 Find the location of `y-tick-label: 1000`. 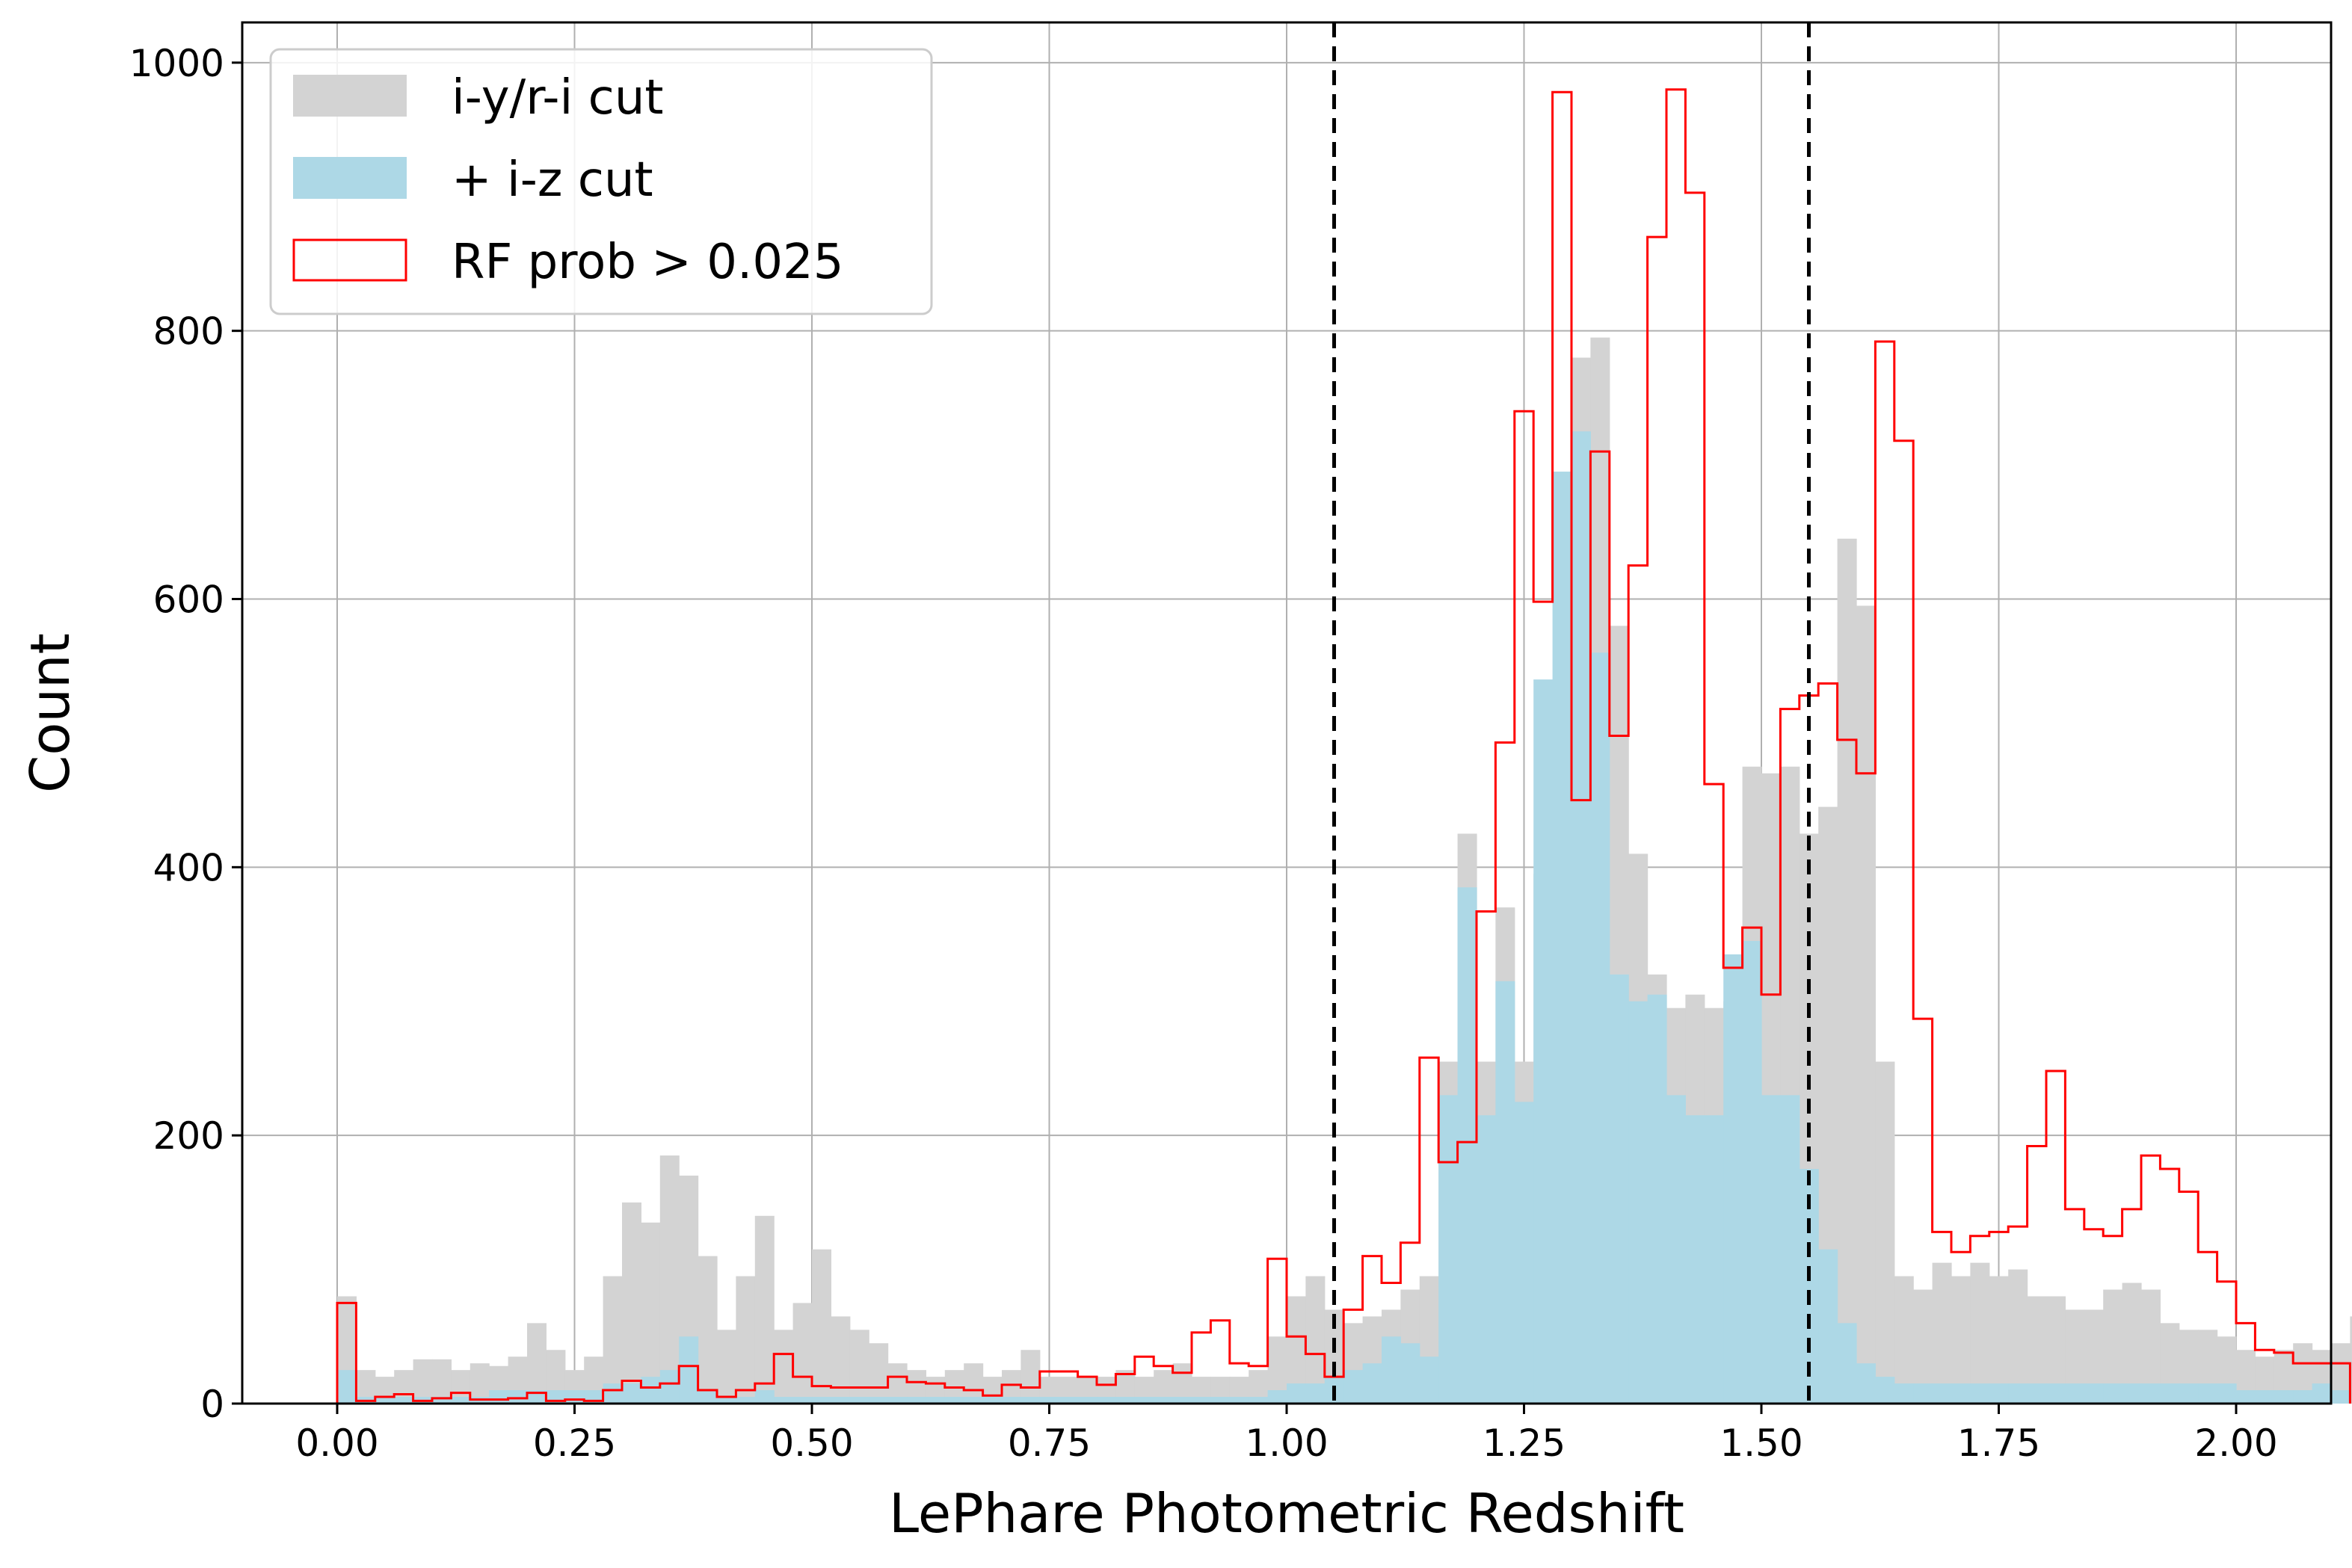

y-tick-label: 1000 is located at coordinates (177, 63).